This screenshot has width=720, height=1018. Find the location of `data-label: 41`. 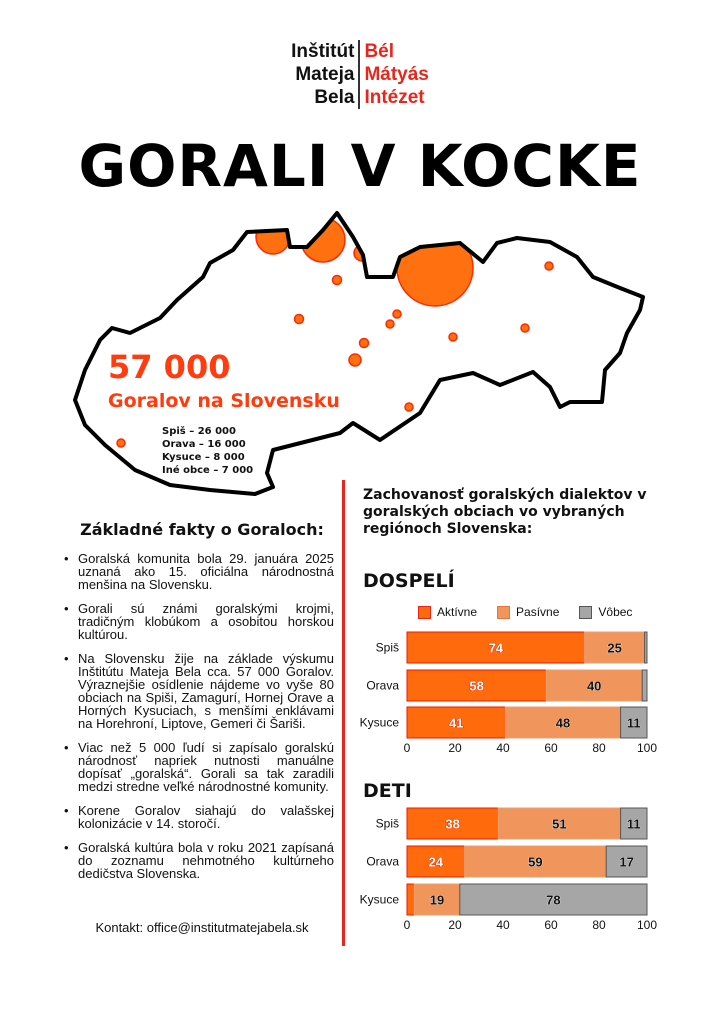

data-label: 41 is located at coordinates (456, 723).